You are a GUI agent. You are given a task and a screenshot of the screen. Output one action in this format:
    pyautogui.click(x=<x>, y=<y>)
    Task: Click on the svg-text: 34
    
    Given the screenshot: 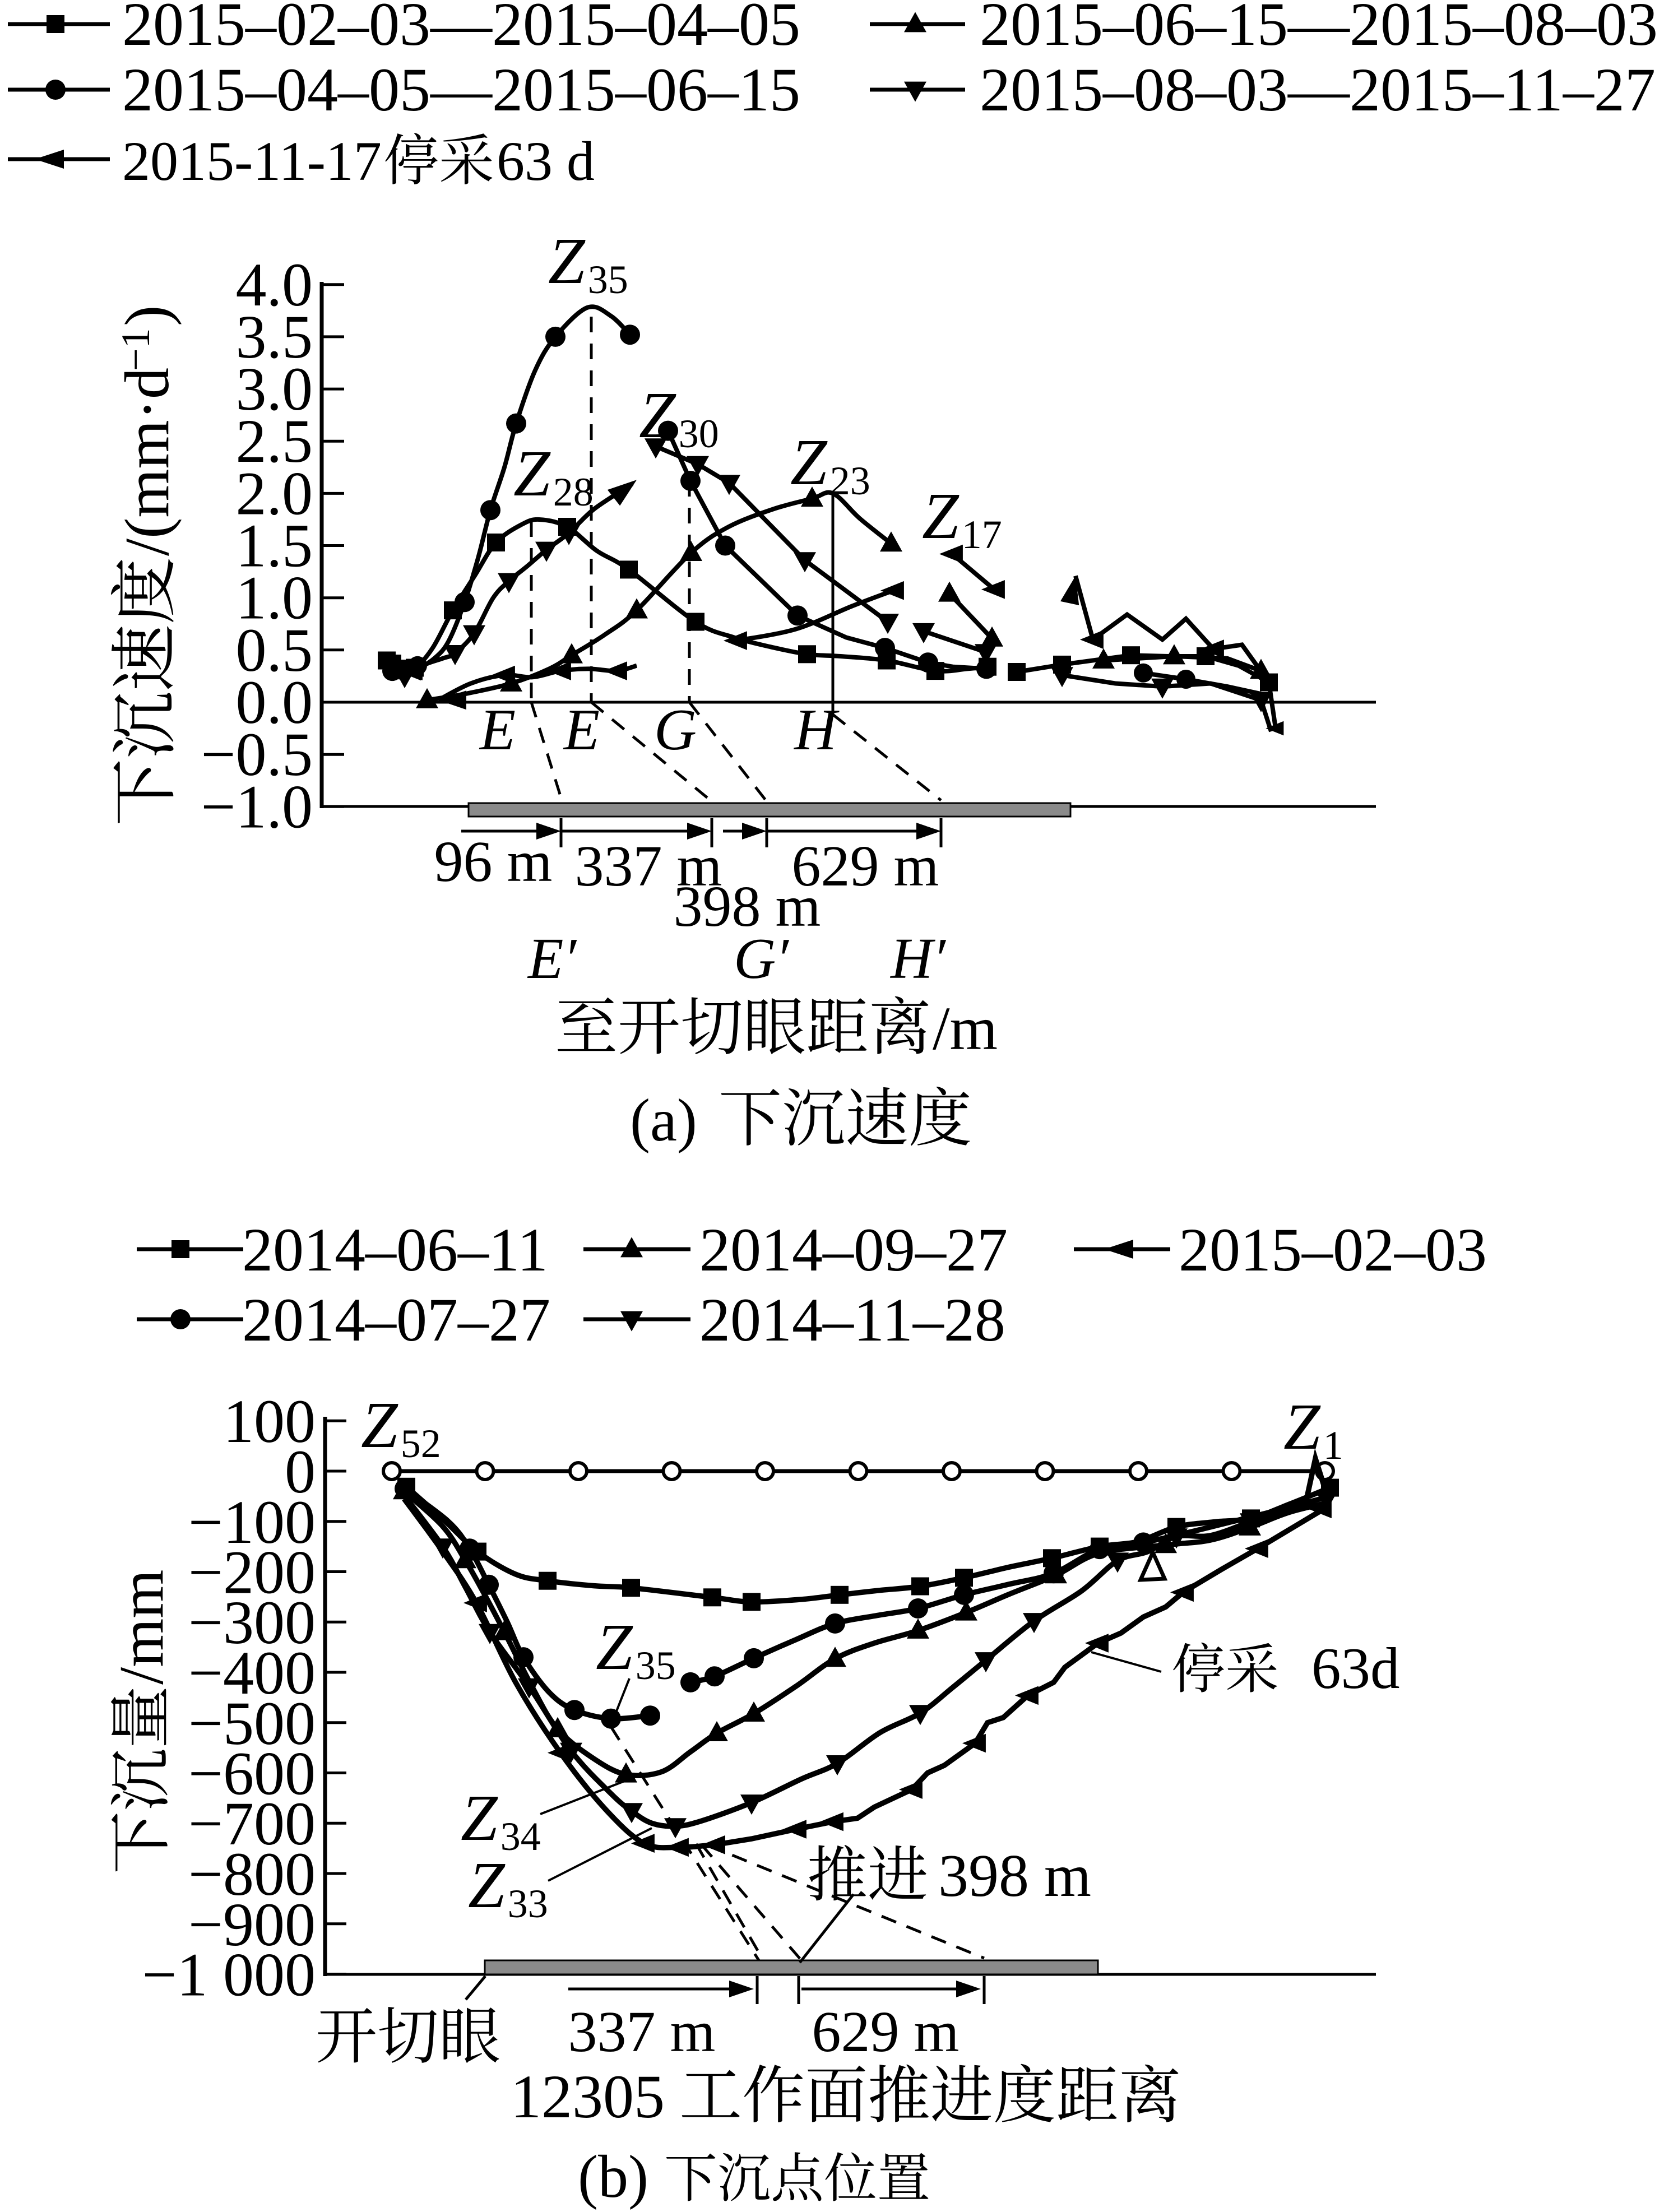 What is the action you would take?
    pyautogui.click(x=520, y=1836)
    